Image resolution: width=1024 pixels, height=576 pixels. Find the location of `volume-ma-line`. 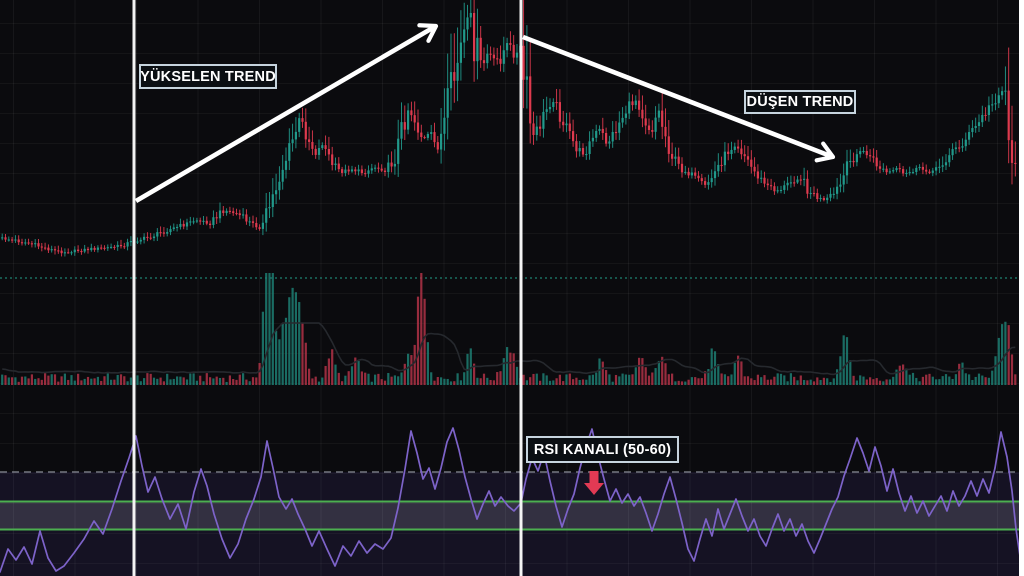

volume-ma-line is located at coordinates (509, 349).